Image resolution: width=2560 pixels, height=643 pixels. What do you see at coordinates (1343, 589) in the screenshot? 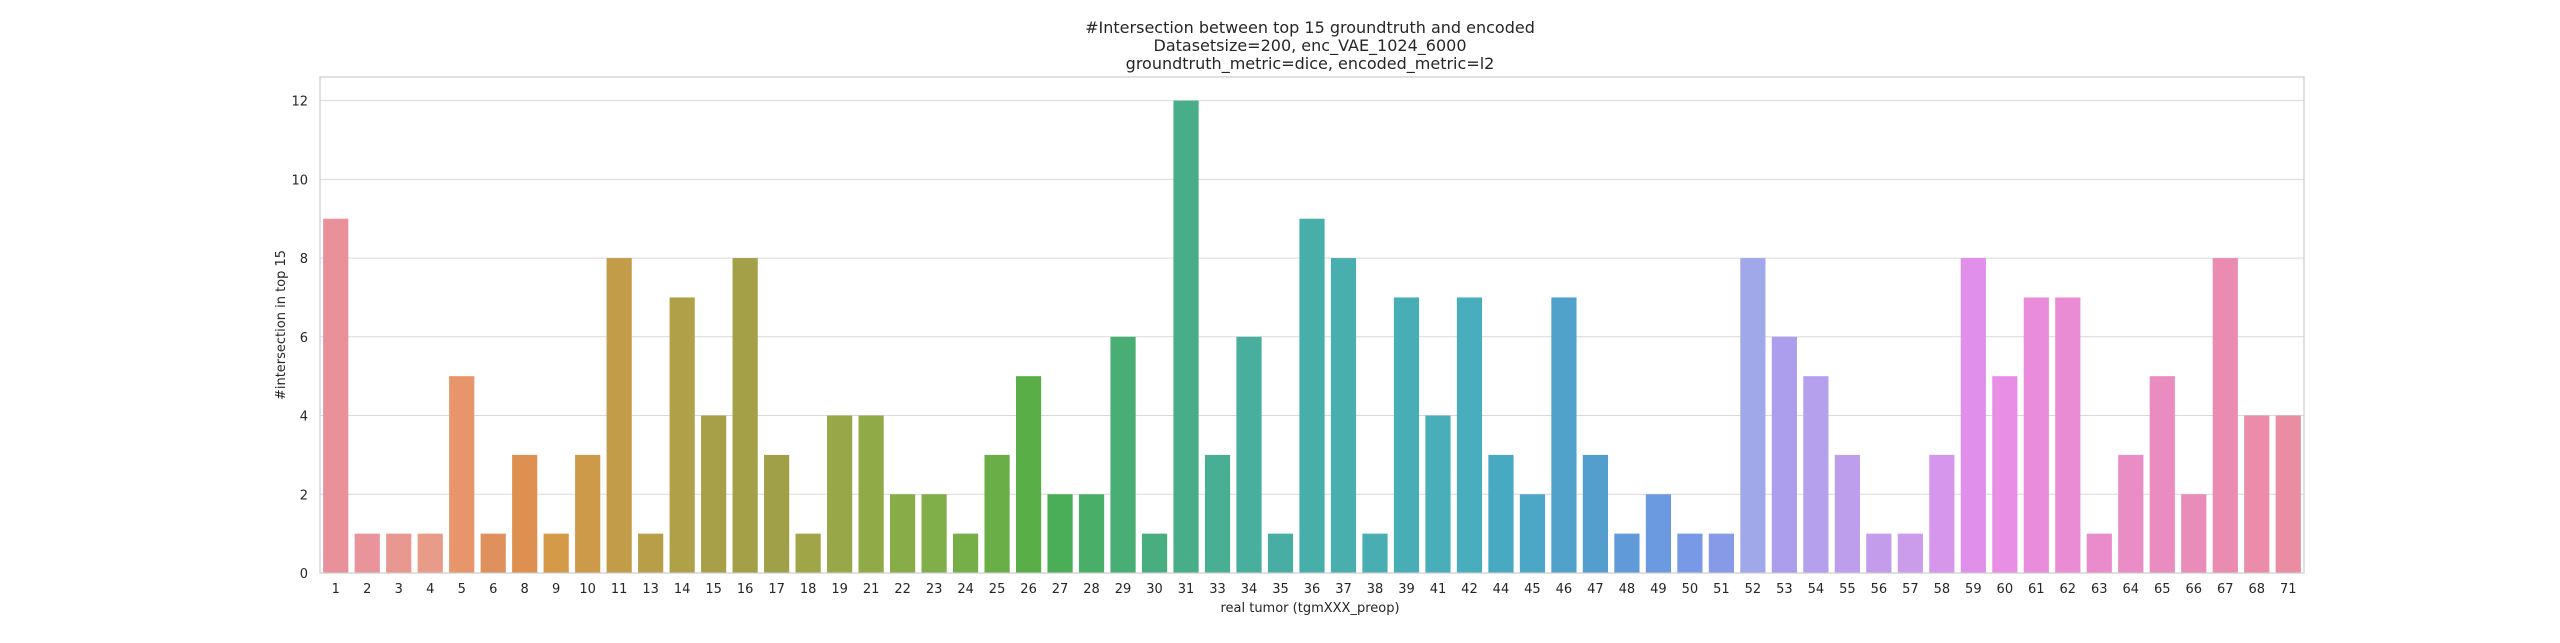
I see `x-tick-label: 37` at bounding box center [1343, 589].